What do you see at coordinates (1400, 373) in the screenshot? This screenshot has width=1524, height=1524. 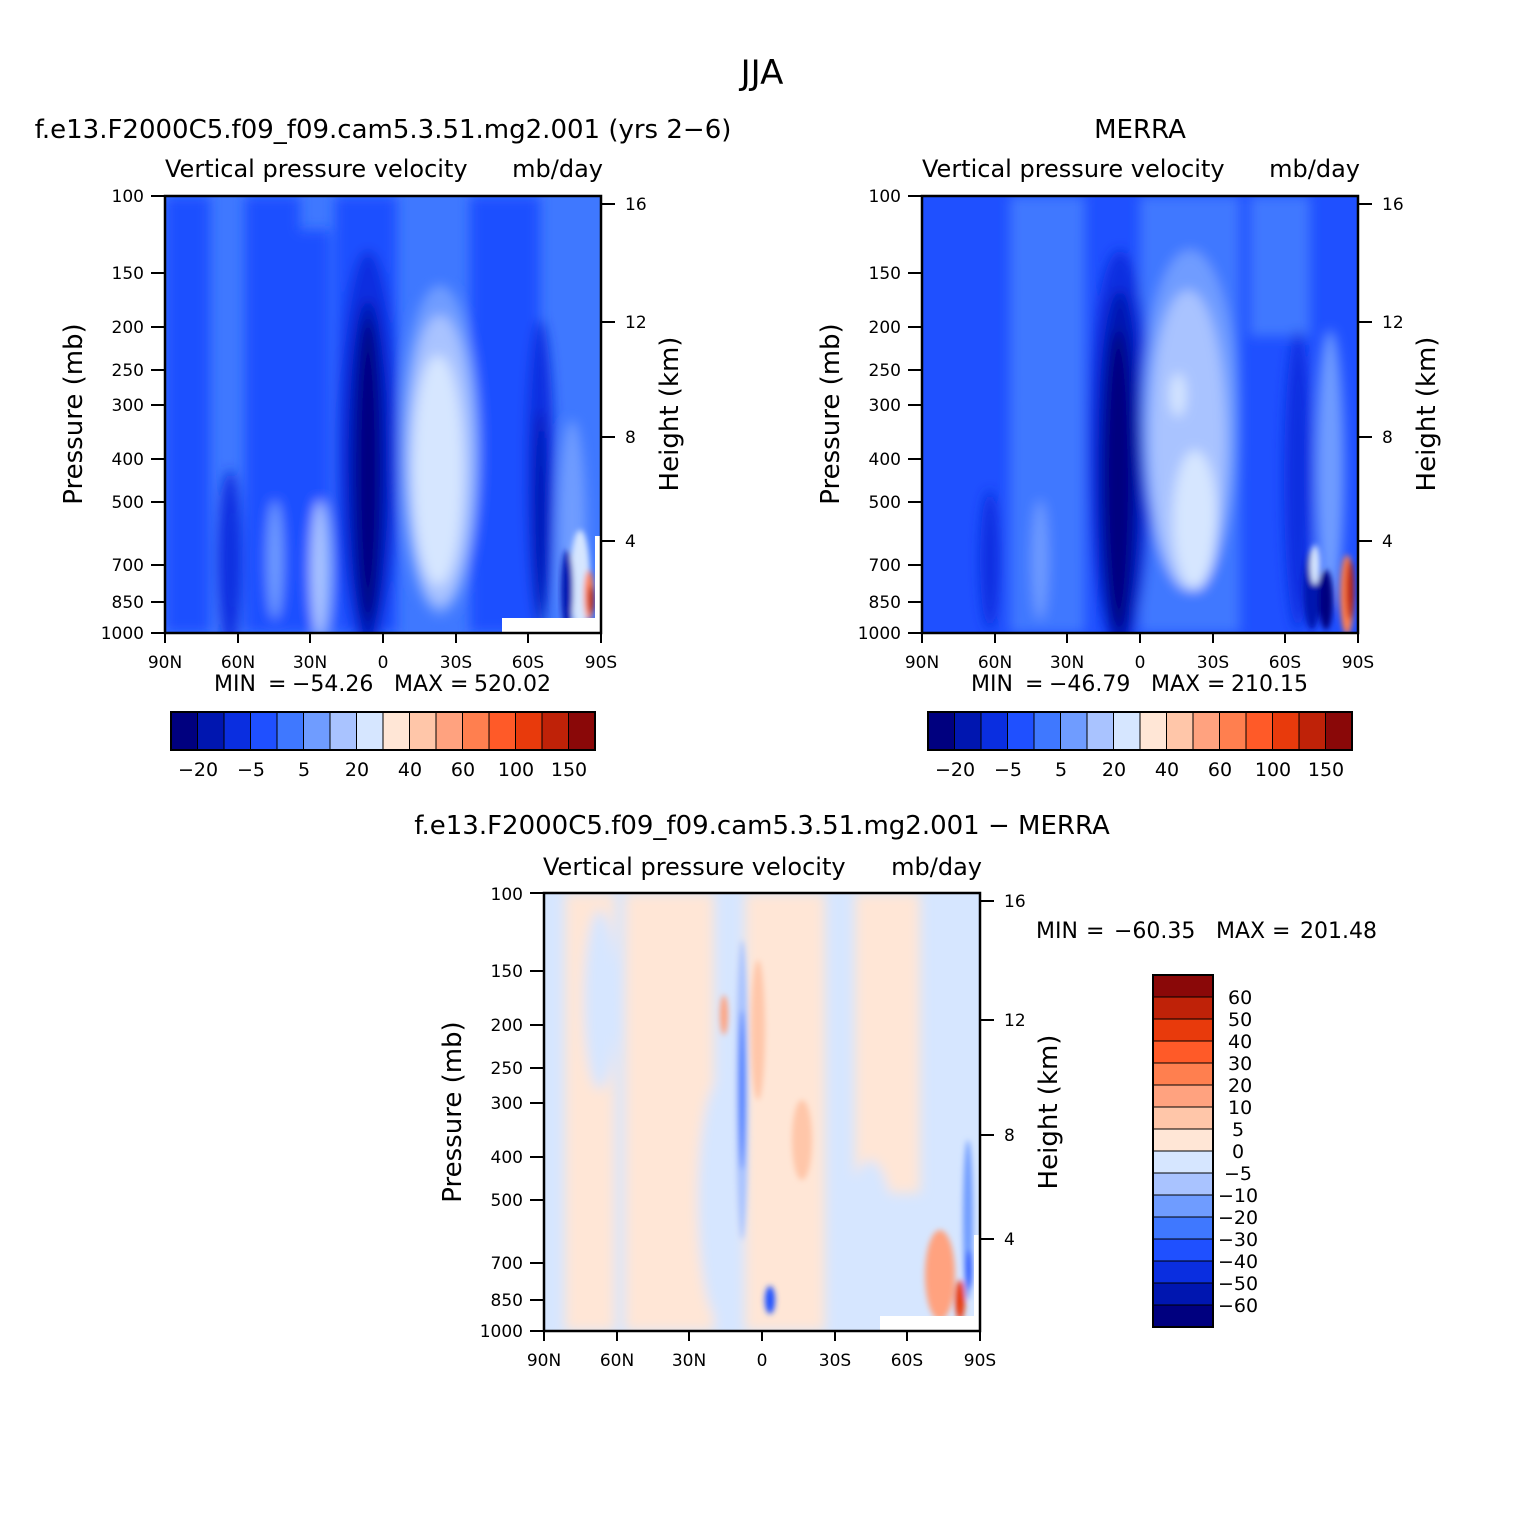 I see `height-axis: 16 12 8 4 Height (km)` at bounding box center [1400, 373].